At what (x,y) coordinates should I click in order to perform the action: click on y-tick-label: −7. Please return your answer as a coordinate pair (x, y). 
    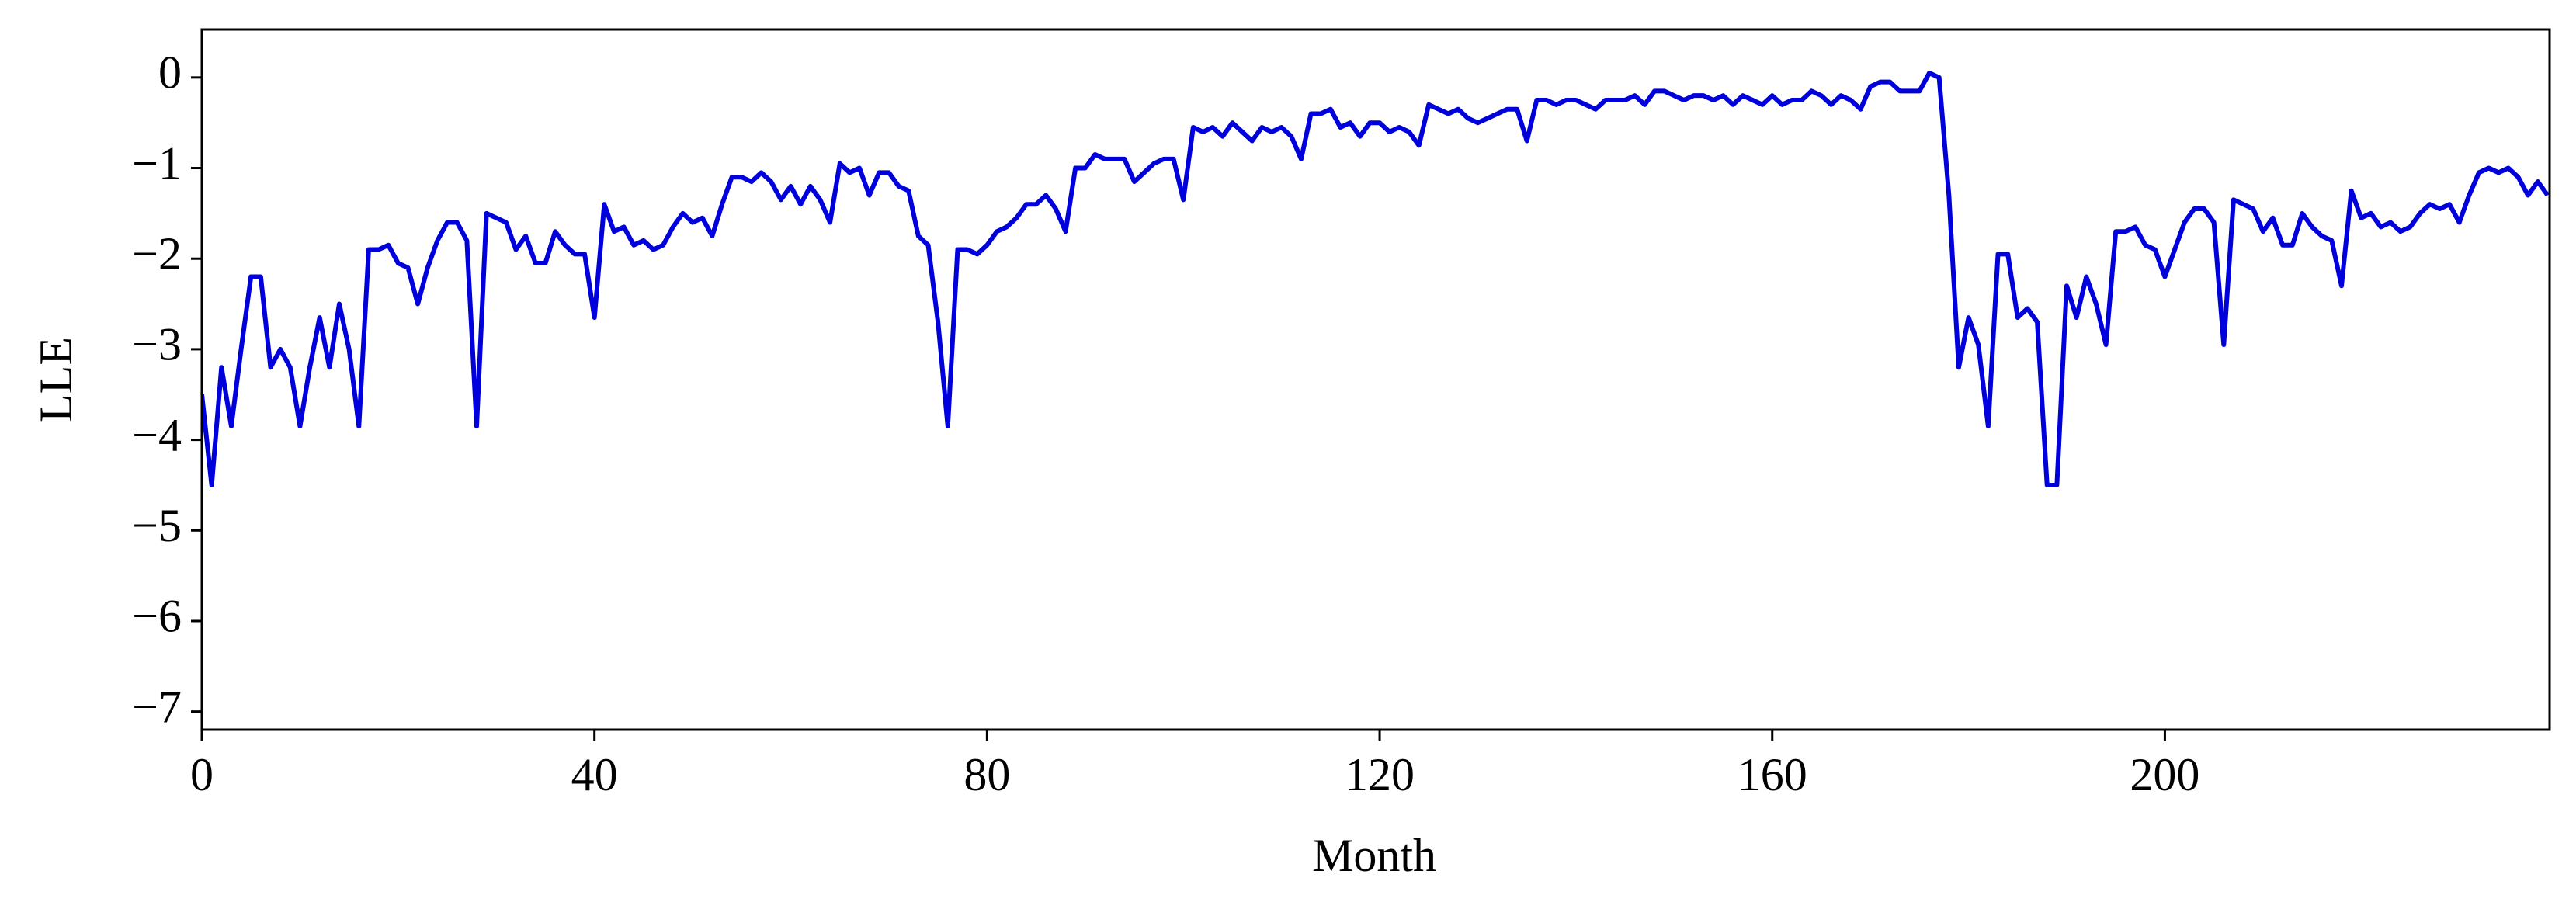
    Looking at the image, I should click on (157, 706).